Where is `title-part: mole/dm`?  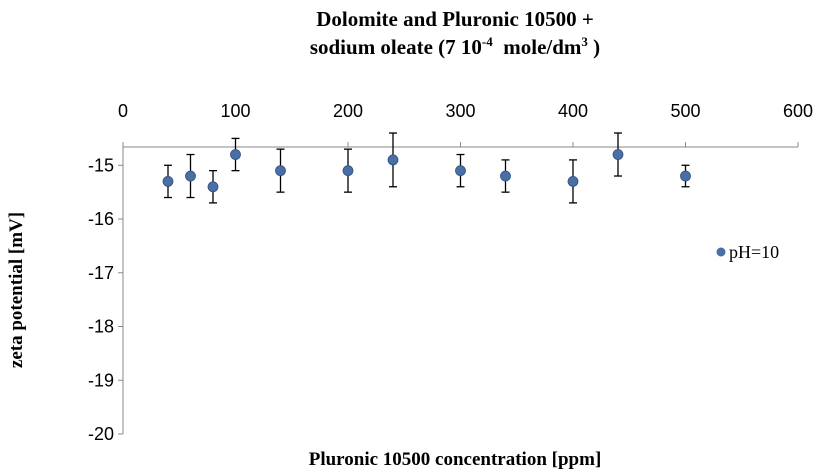 title-part: mole/dm is located at coordinates (537, 47).